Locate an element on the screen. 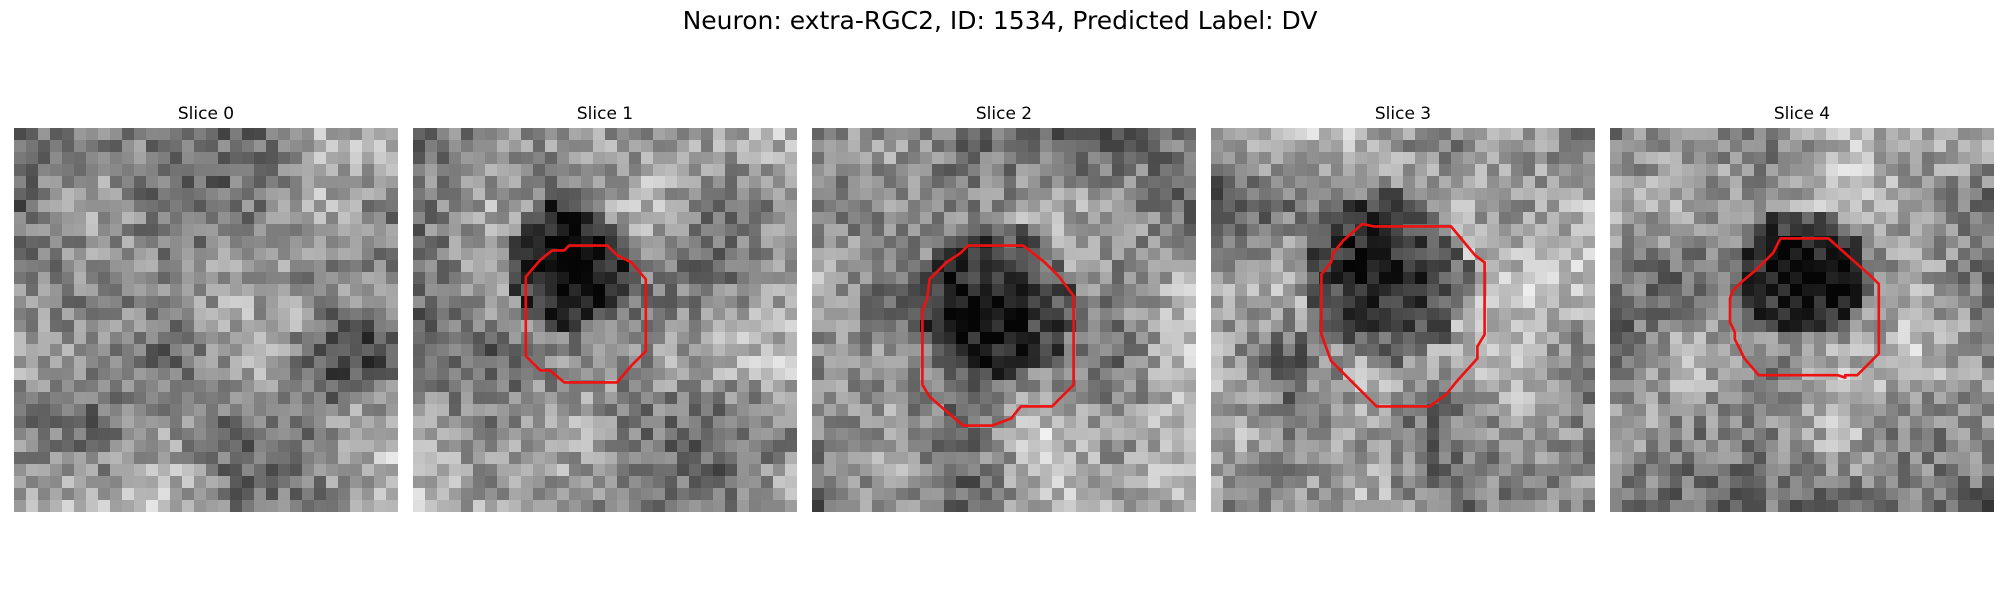  slice-title-0: Slice 0 is located at coordinates (206, 114).